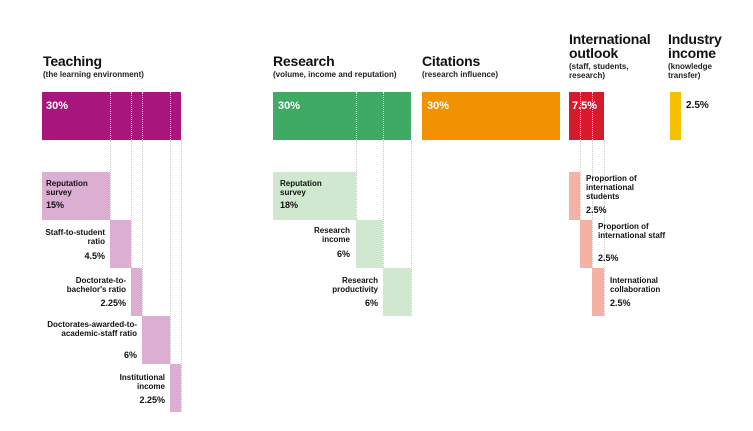 This screenshot has height=431, width=753. Describe the element at coordinates (96, 285) in the screenshot. I see `teaching-doctorate-bachelor-label: Doctorate-to-bachelor's ratio` at that location.